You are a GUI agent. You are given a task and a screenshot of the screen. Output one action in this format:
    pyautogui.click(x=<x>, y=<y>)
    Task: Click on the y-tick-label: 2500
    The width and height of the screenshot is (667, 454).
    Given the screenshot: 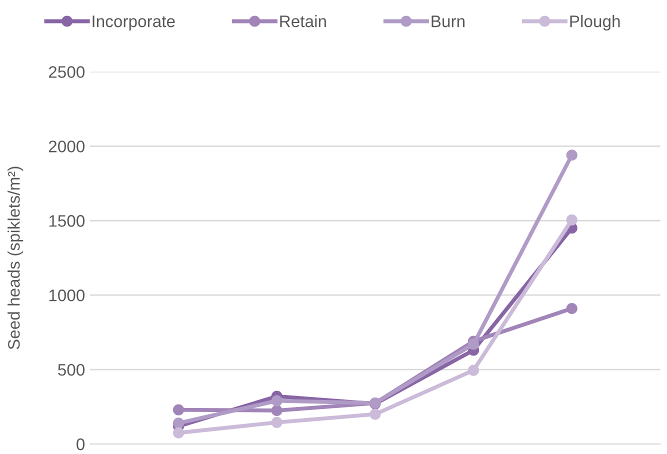 What is the action you would take?
    pyautogui.click(x=66, y=72)
    